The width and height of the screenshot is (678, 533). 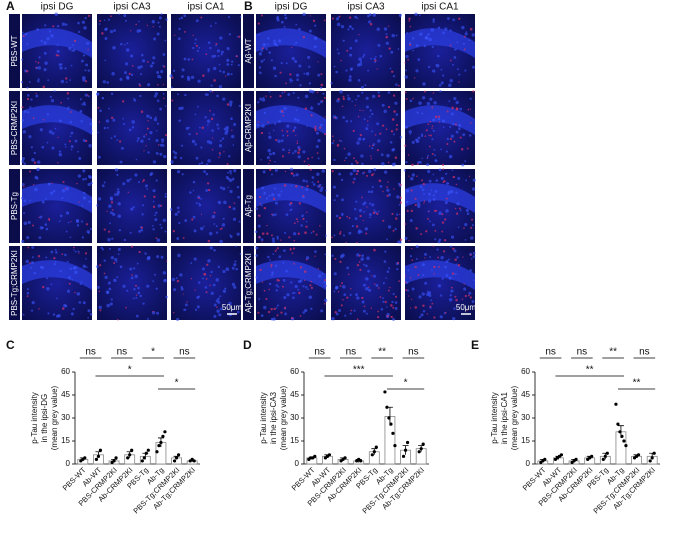 I want to click on row-label-bg, so click(x=14, y=283).